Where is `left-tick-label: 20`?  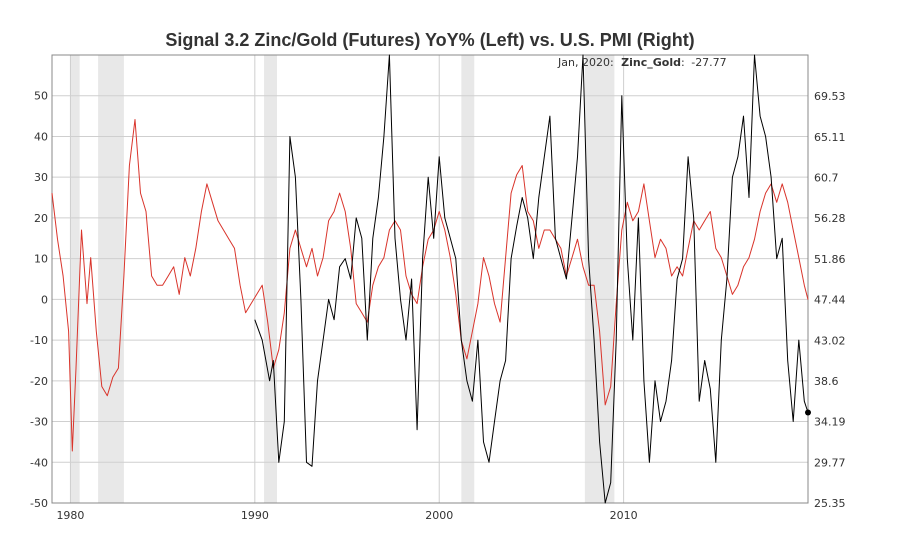
left-tick-label: 20 is located at coordinates (41, 218).